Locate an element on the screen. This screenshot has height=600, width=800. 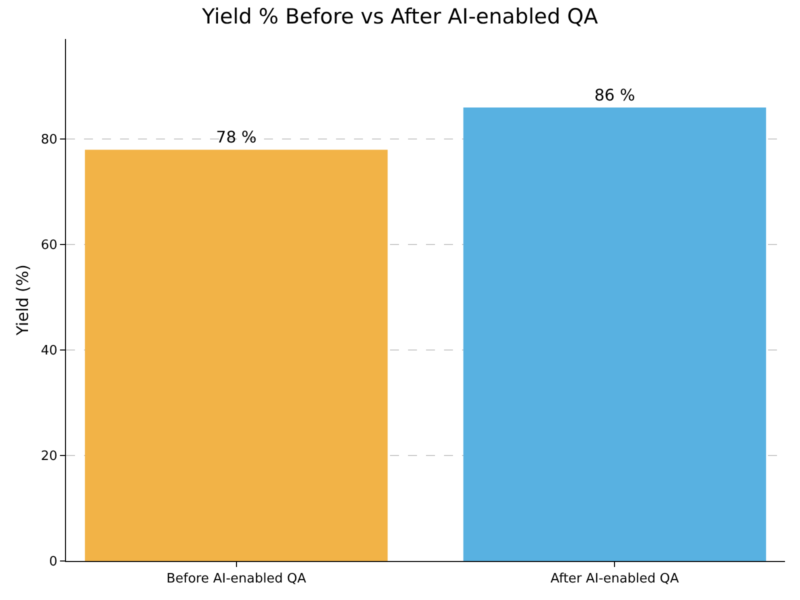
y-tick-label: 0 is located at coordinates (53, 562).